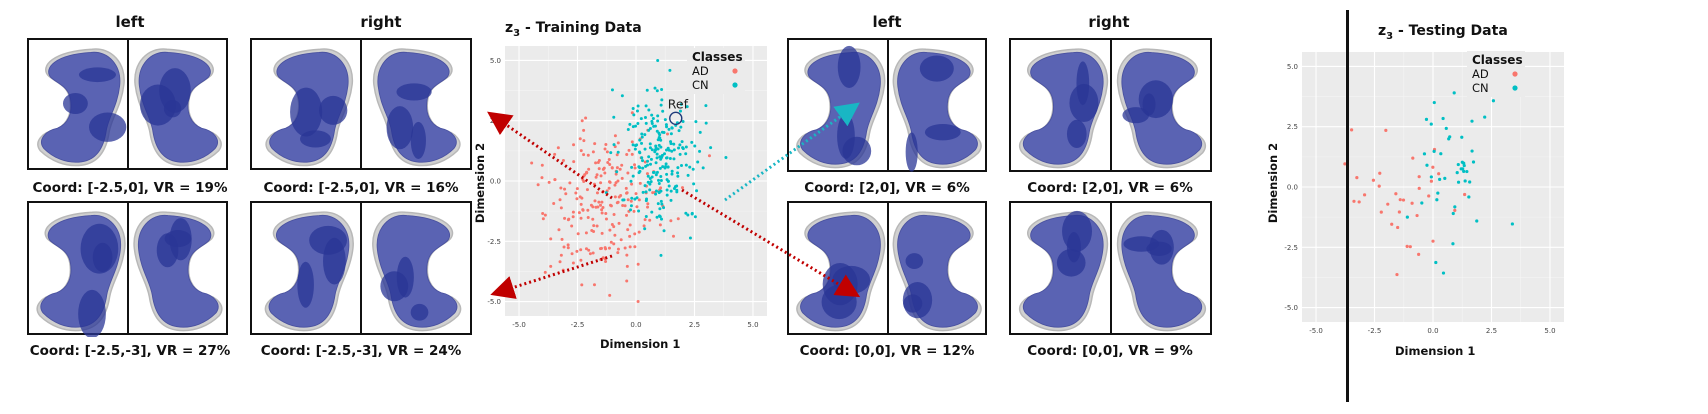 Image resolution: width=1708 pixels, height=414 pixels. What do you see at coordinates (1110, 188) in the screenshot?
I see `caption-r-tr: Coord: [2,0], VR = 6%` at bounding box center [1110, 188].